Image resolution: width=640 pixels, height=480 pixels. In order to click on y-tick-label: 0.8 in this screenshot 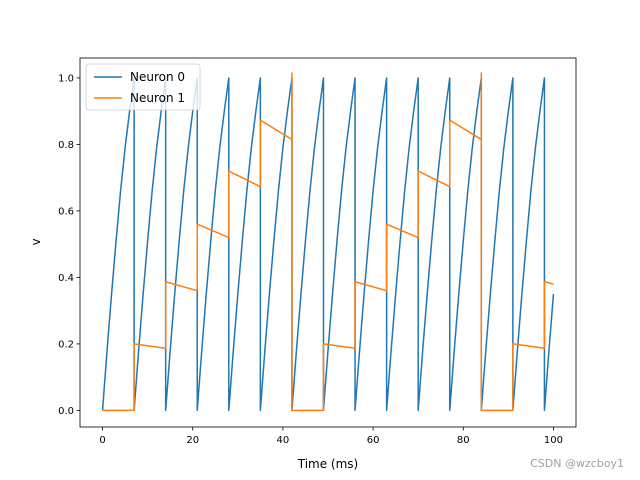, I will do `click(66, 145)`.